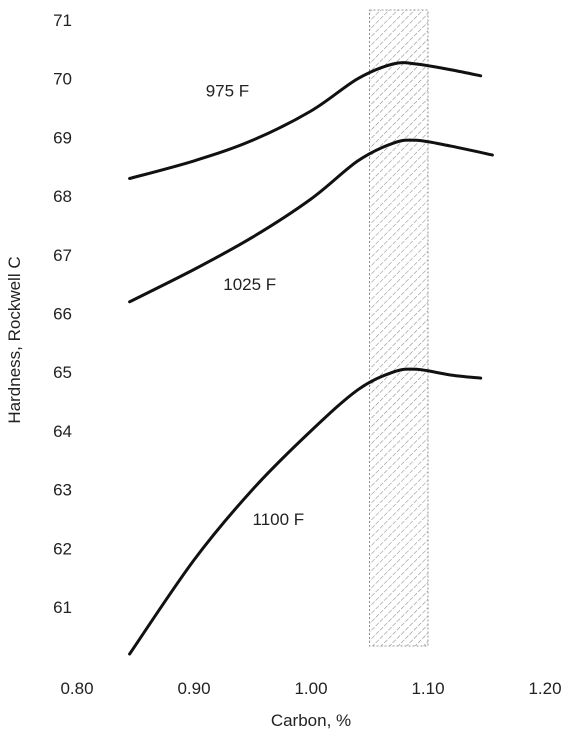 This screenshot has width=579, height=737. I want to click on x-tick-label: 0.90, so click(193, 688).